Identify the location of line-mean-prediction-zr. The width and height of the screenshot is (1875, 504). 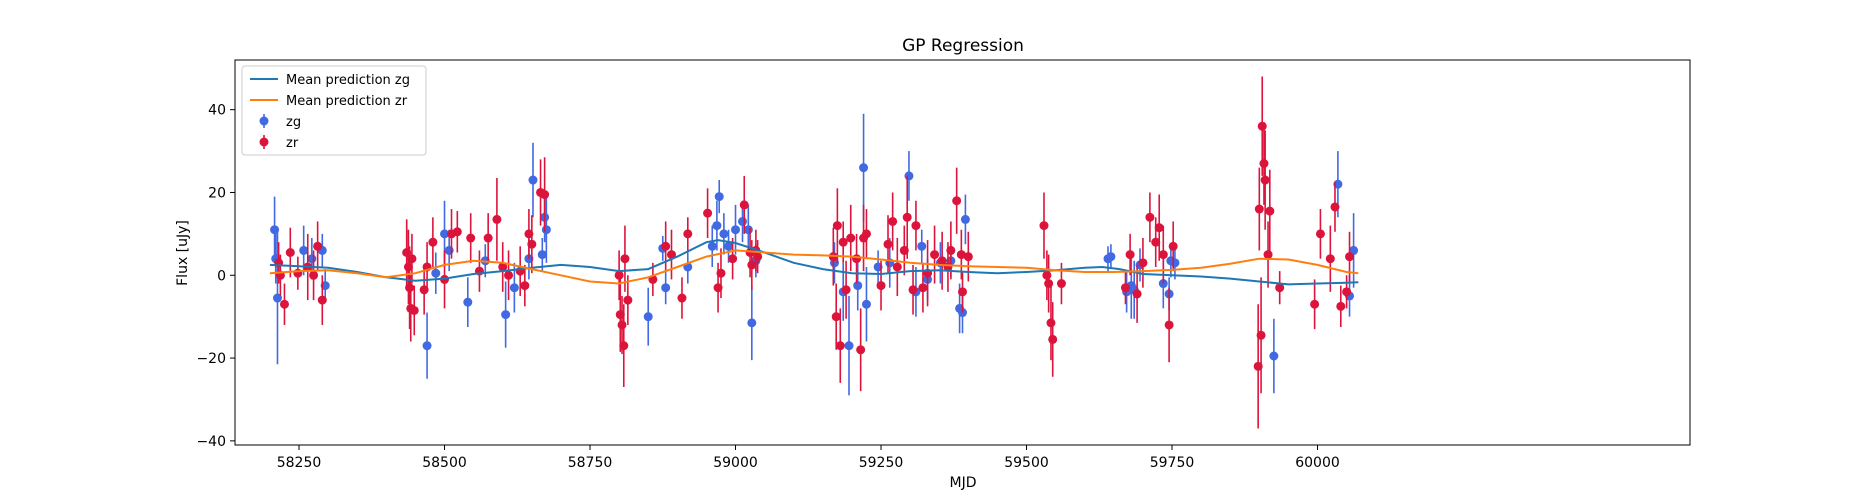
(814, 267).